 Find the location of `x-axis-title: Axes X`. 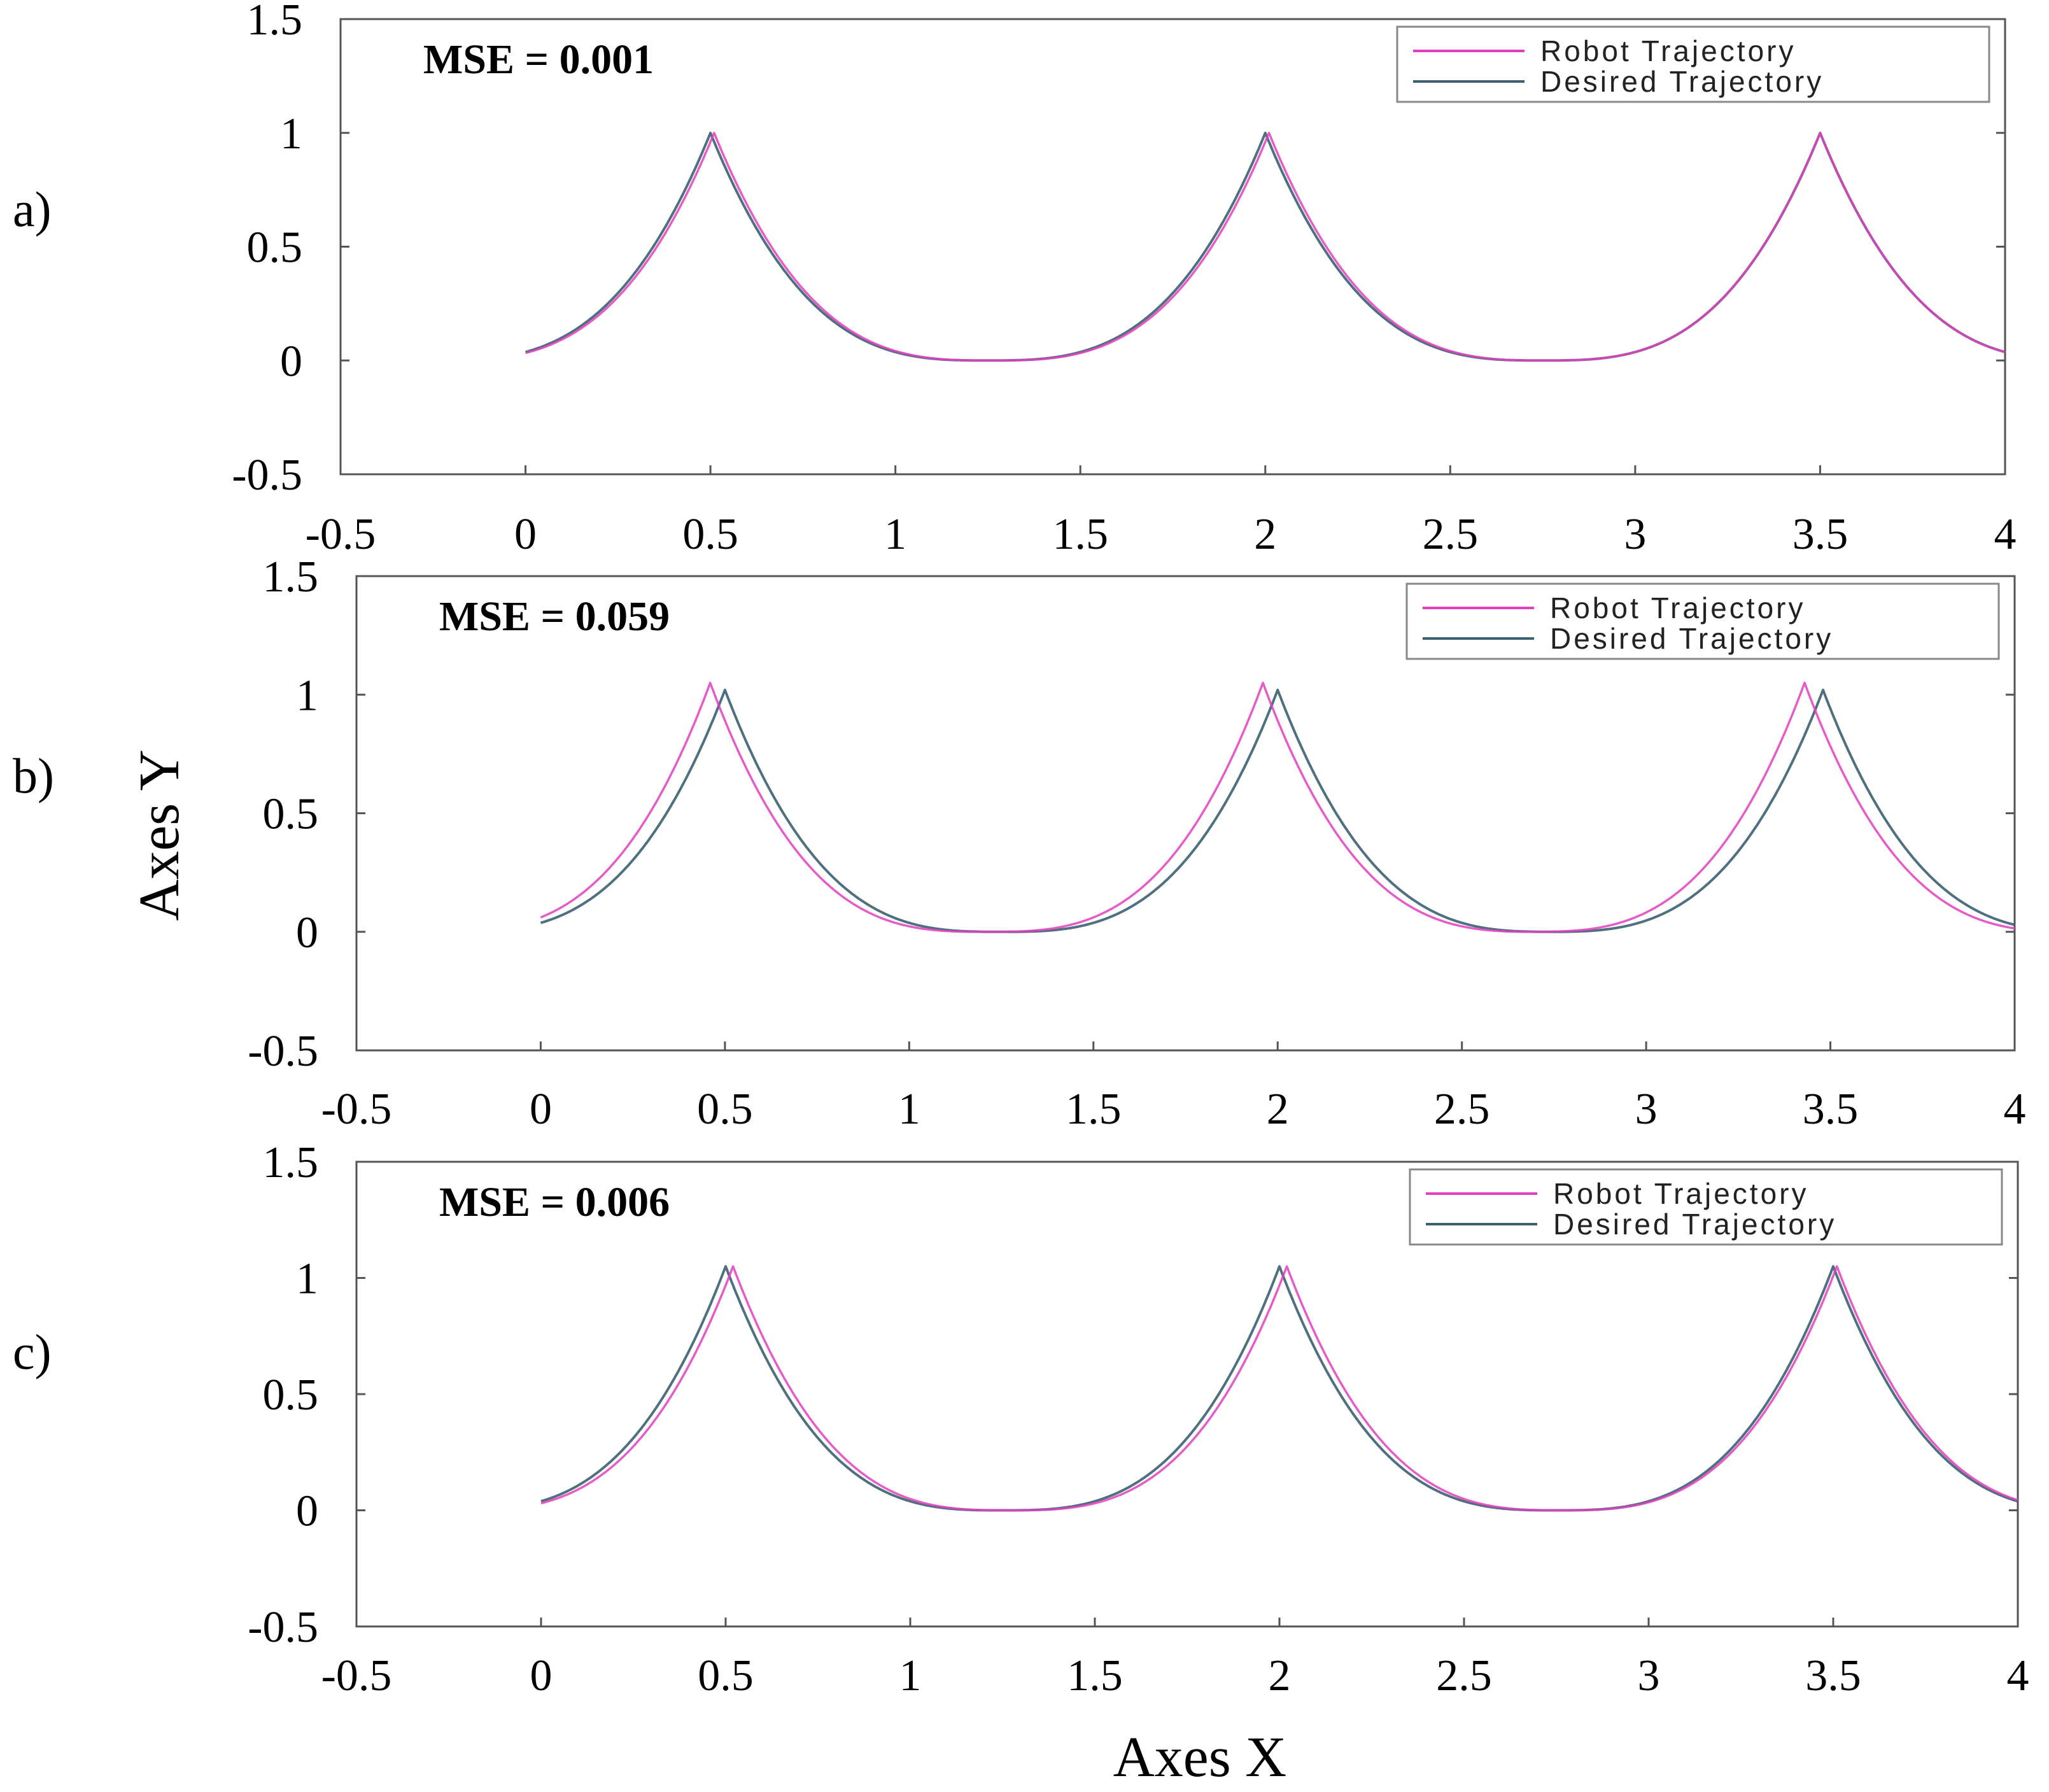

x-axis-title: Axes X is located at coordinates (1199, 1757).